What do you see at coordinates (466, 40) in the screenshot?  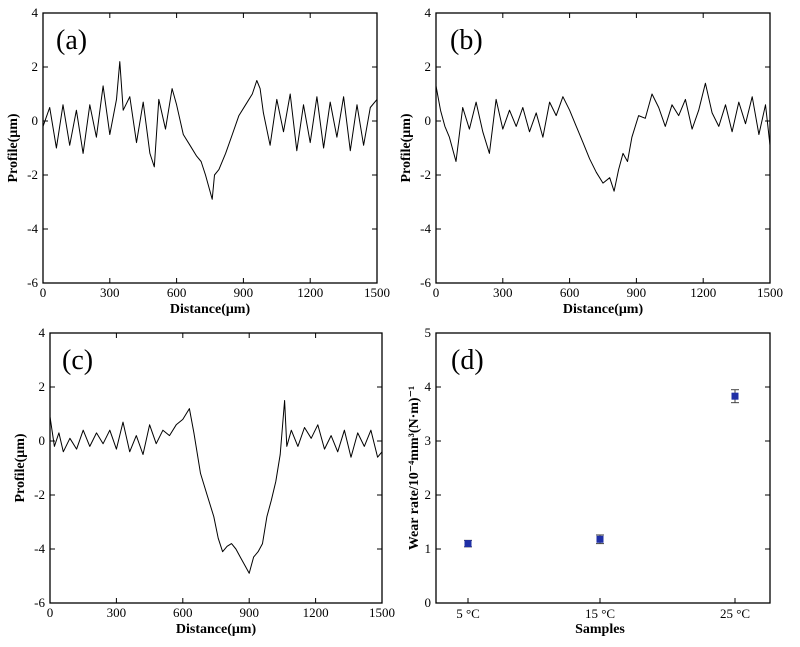 I see `panel-label: (b)` at bounding box center [466, 40].